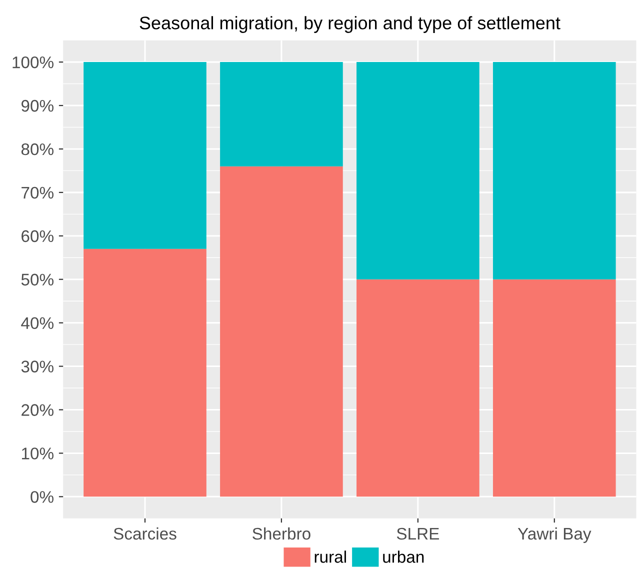 Image resolution: width=644 pixels, height=576 pixels. What do you see at coordinates (38, 410) in the screenshot?
I see `y-tick-label: 20%` at bounding box center [38, 410].